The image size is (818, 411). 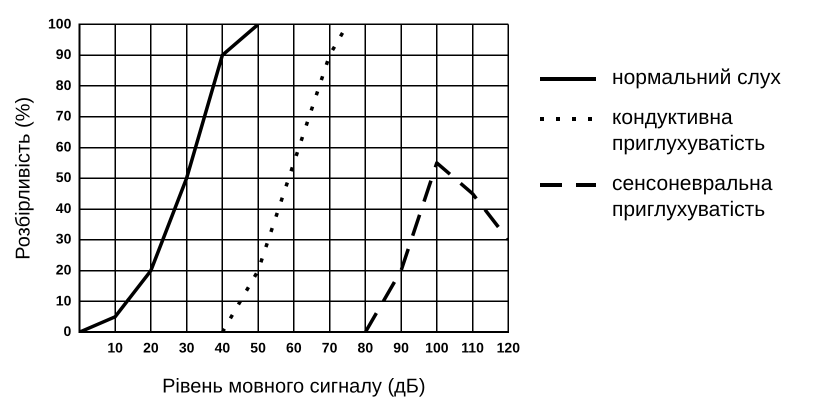 What do you see at coordinates (437, 347) in the screenshot?
I see `x-tick-label: 100` at bounding box center [437, 347].